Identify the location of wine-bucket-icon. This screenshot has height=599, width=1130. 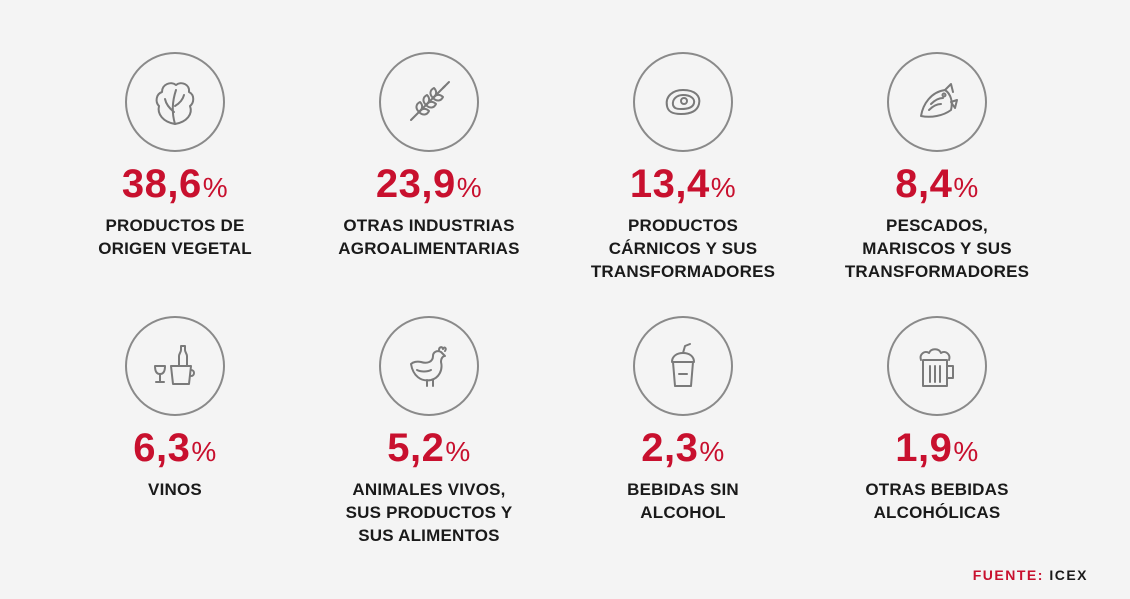
(175, 366).